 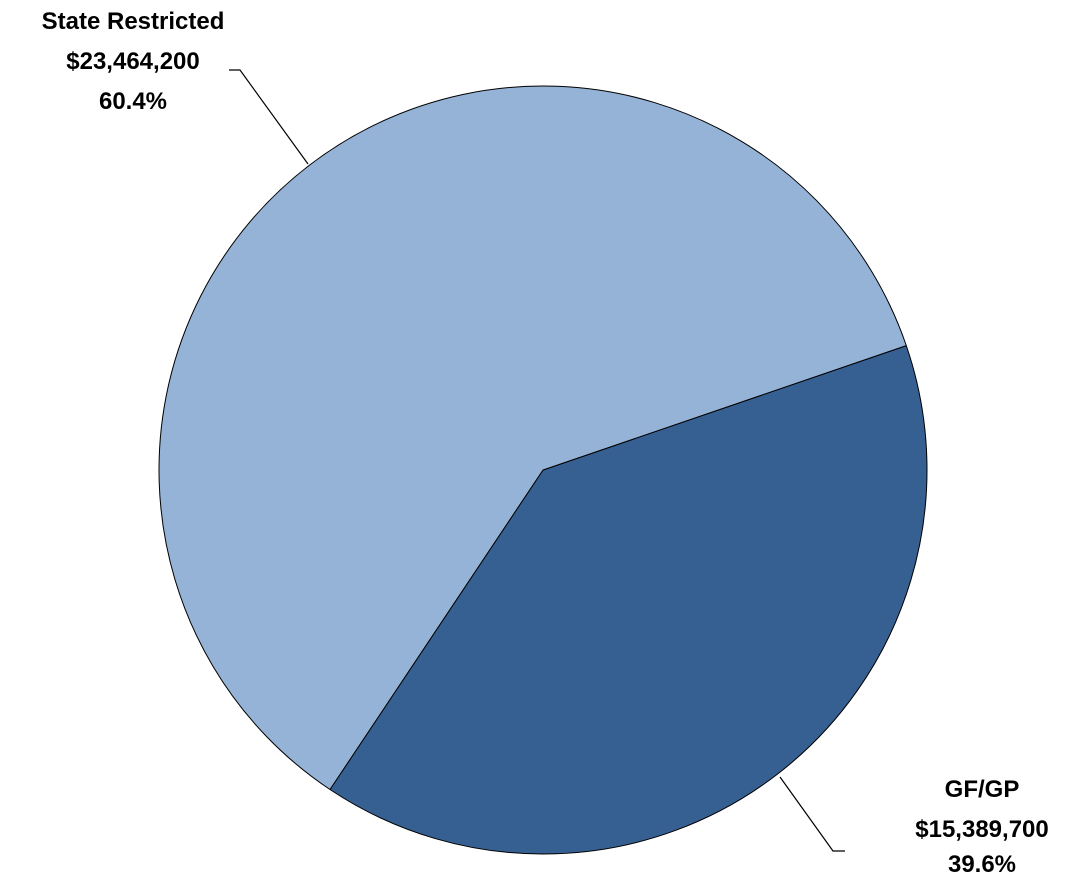 What do you see at coordinates (133, 21) in the screenshot?
I see `slice-name-label-state-restricted: State Restricted` at bounding box center [133, 21].